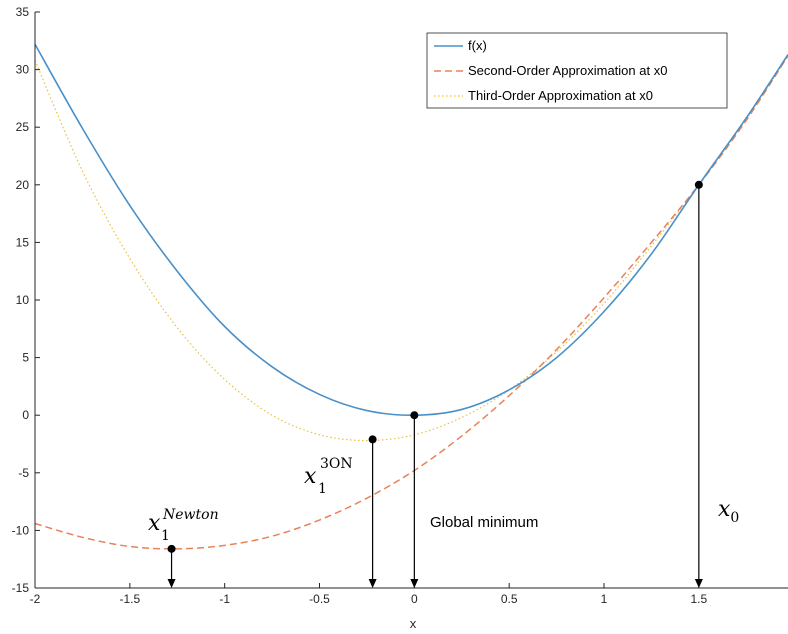 The height and width of the screenshot is (634, 788). What do you see at coordinates (567, 70) in the screenshot?
I see `legend-label-second-order: Second-Order Approximation at x0` at bounding box center [567, 70].